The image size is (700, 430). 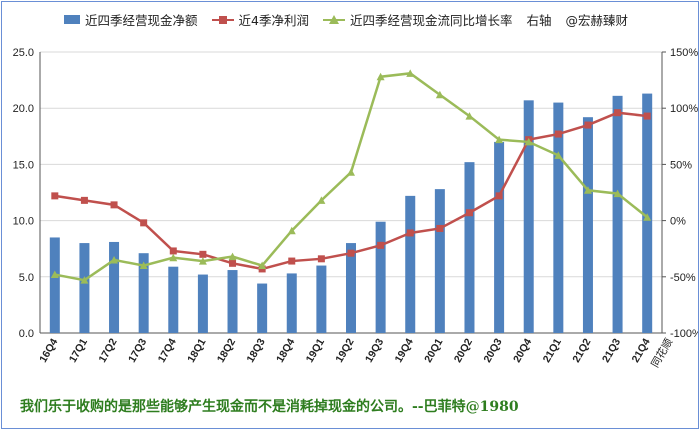 I want to click on x-tick-label: 21Q2, so click(x=581, y=350).